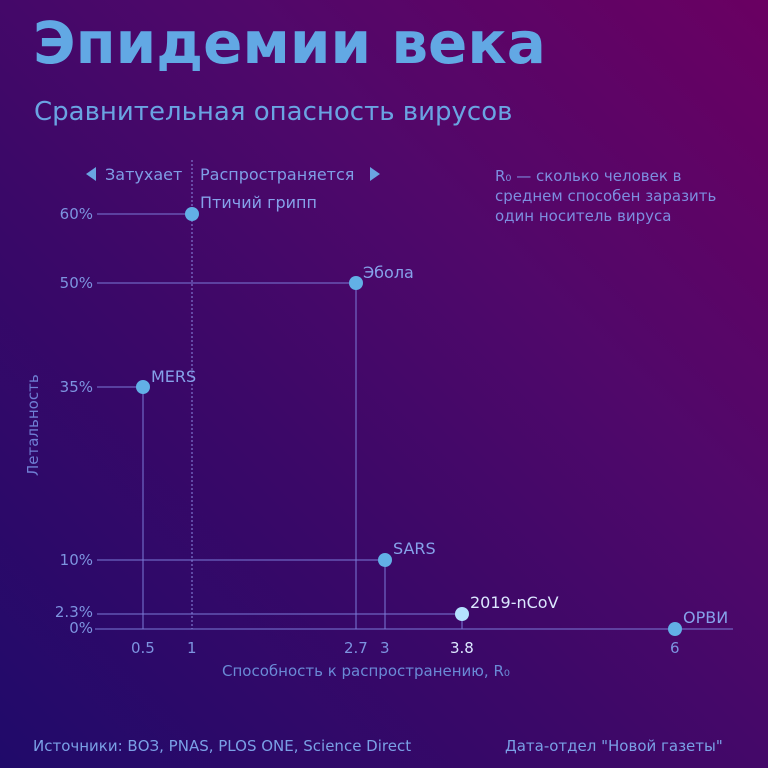 This screenshot has height=768, width=768. I want to click on x-tick-6: 6, so click(675, 648).